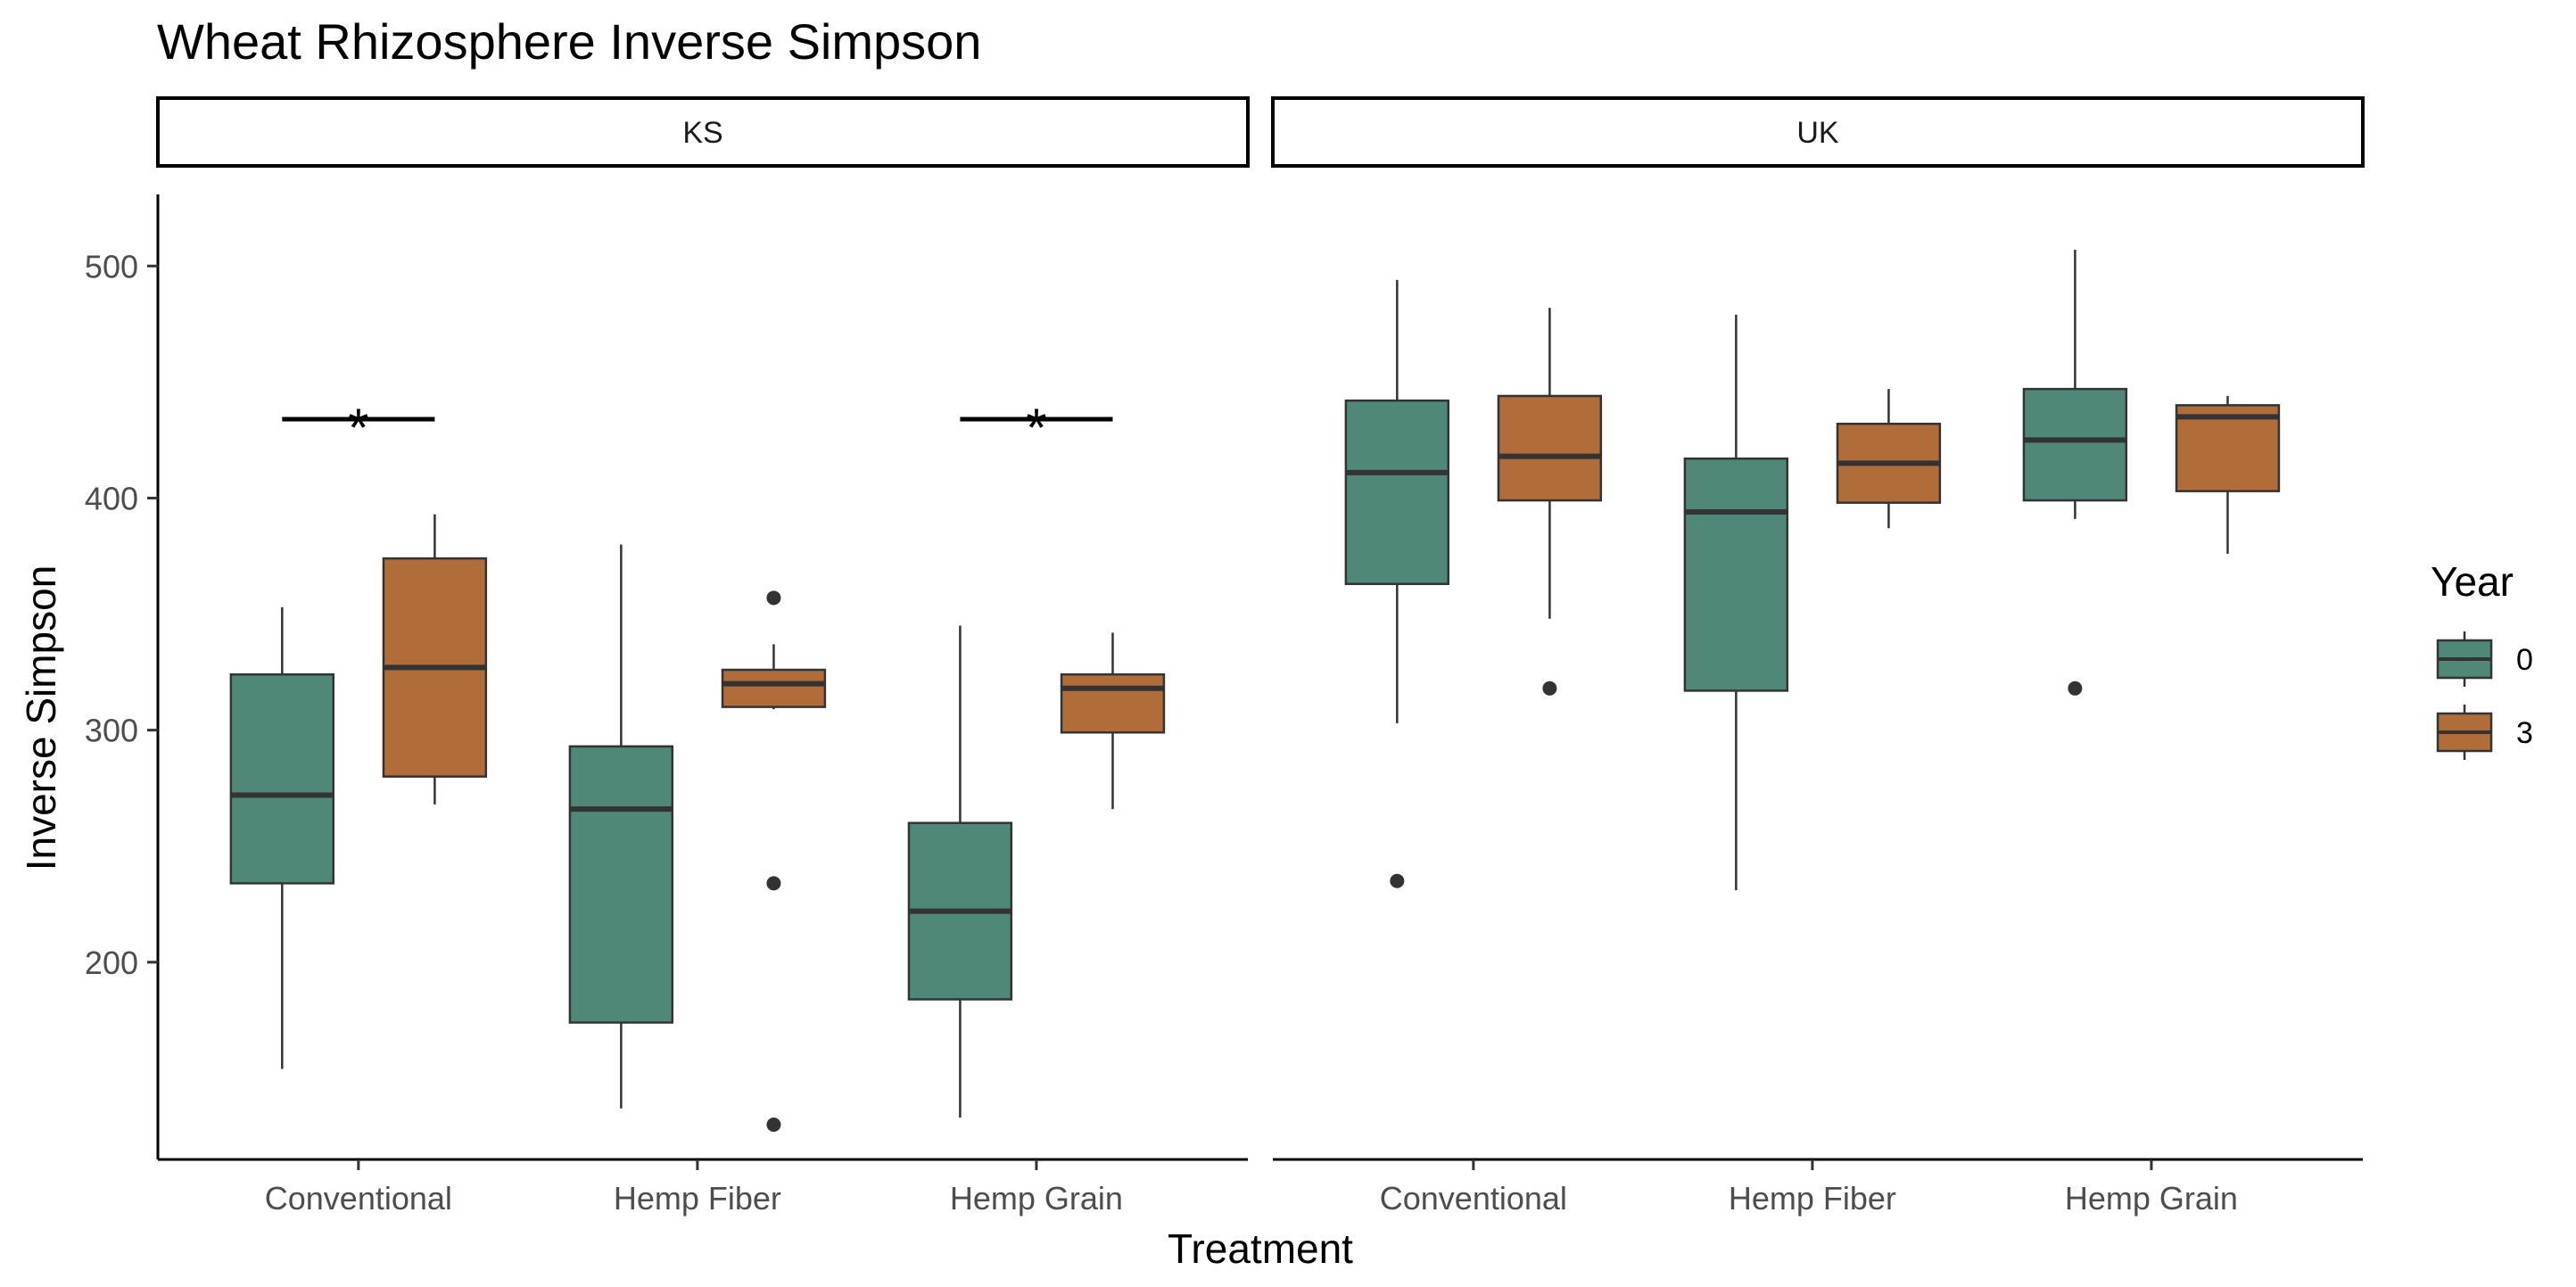  What do you see at coordinates (569, 41) in the screenshot?
I see `chart-title: Wheat Rhizosphere Inverse Simpson` at bounding box center [569, 41].